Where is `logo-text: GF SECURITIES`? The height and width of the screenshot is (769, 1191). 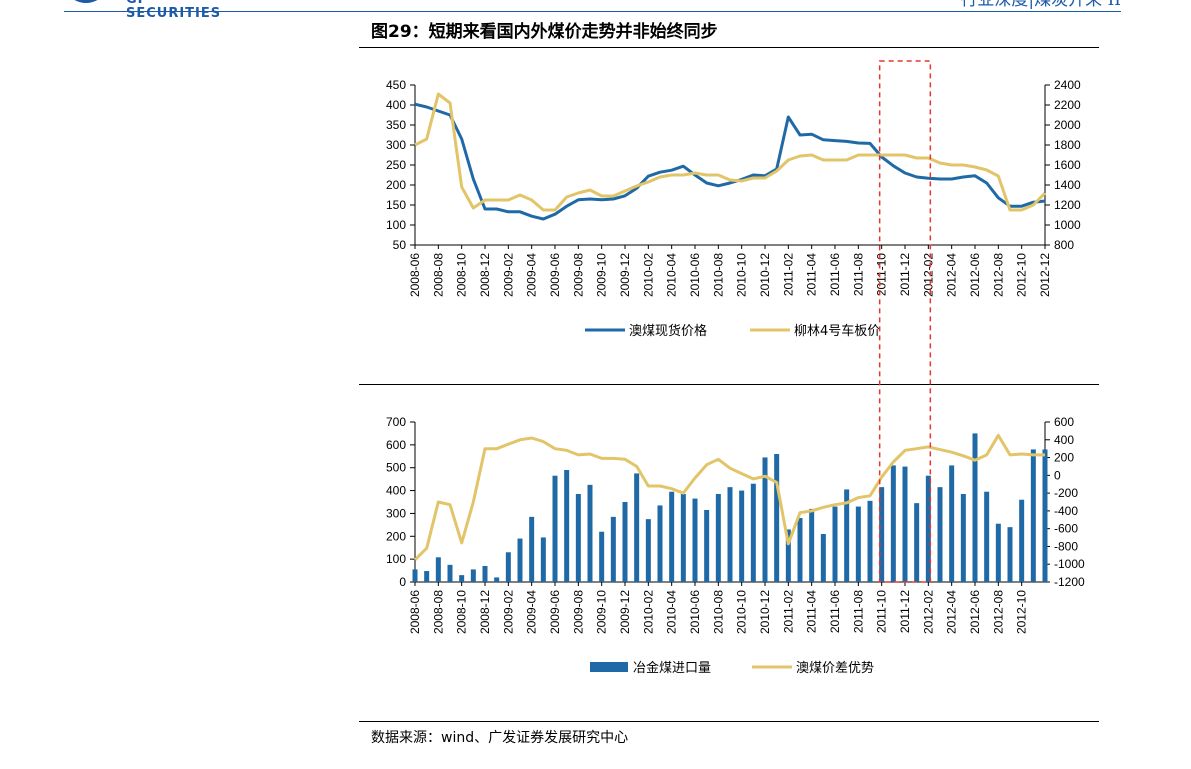 logo-text: GF SECURITIES is located at coordinates (174, 10).